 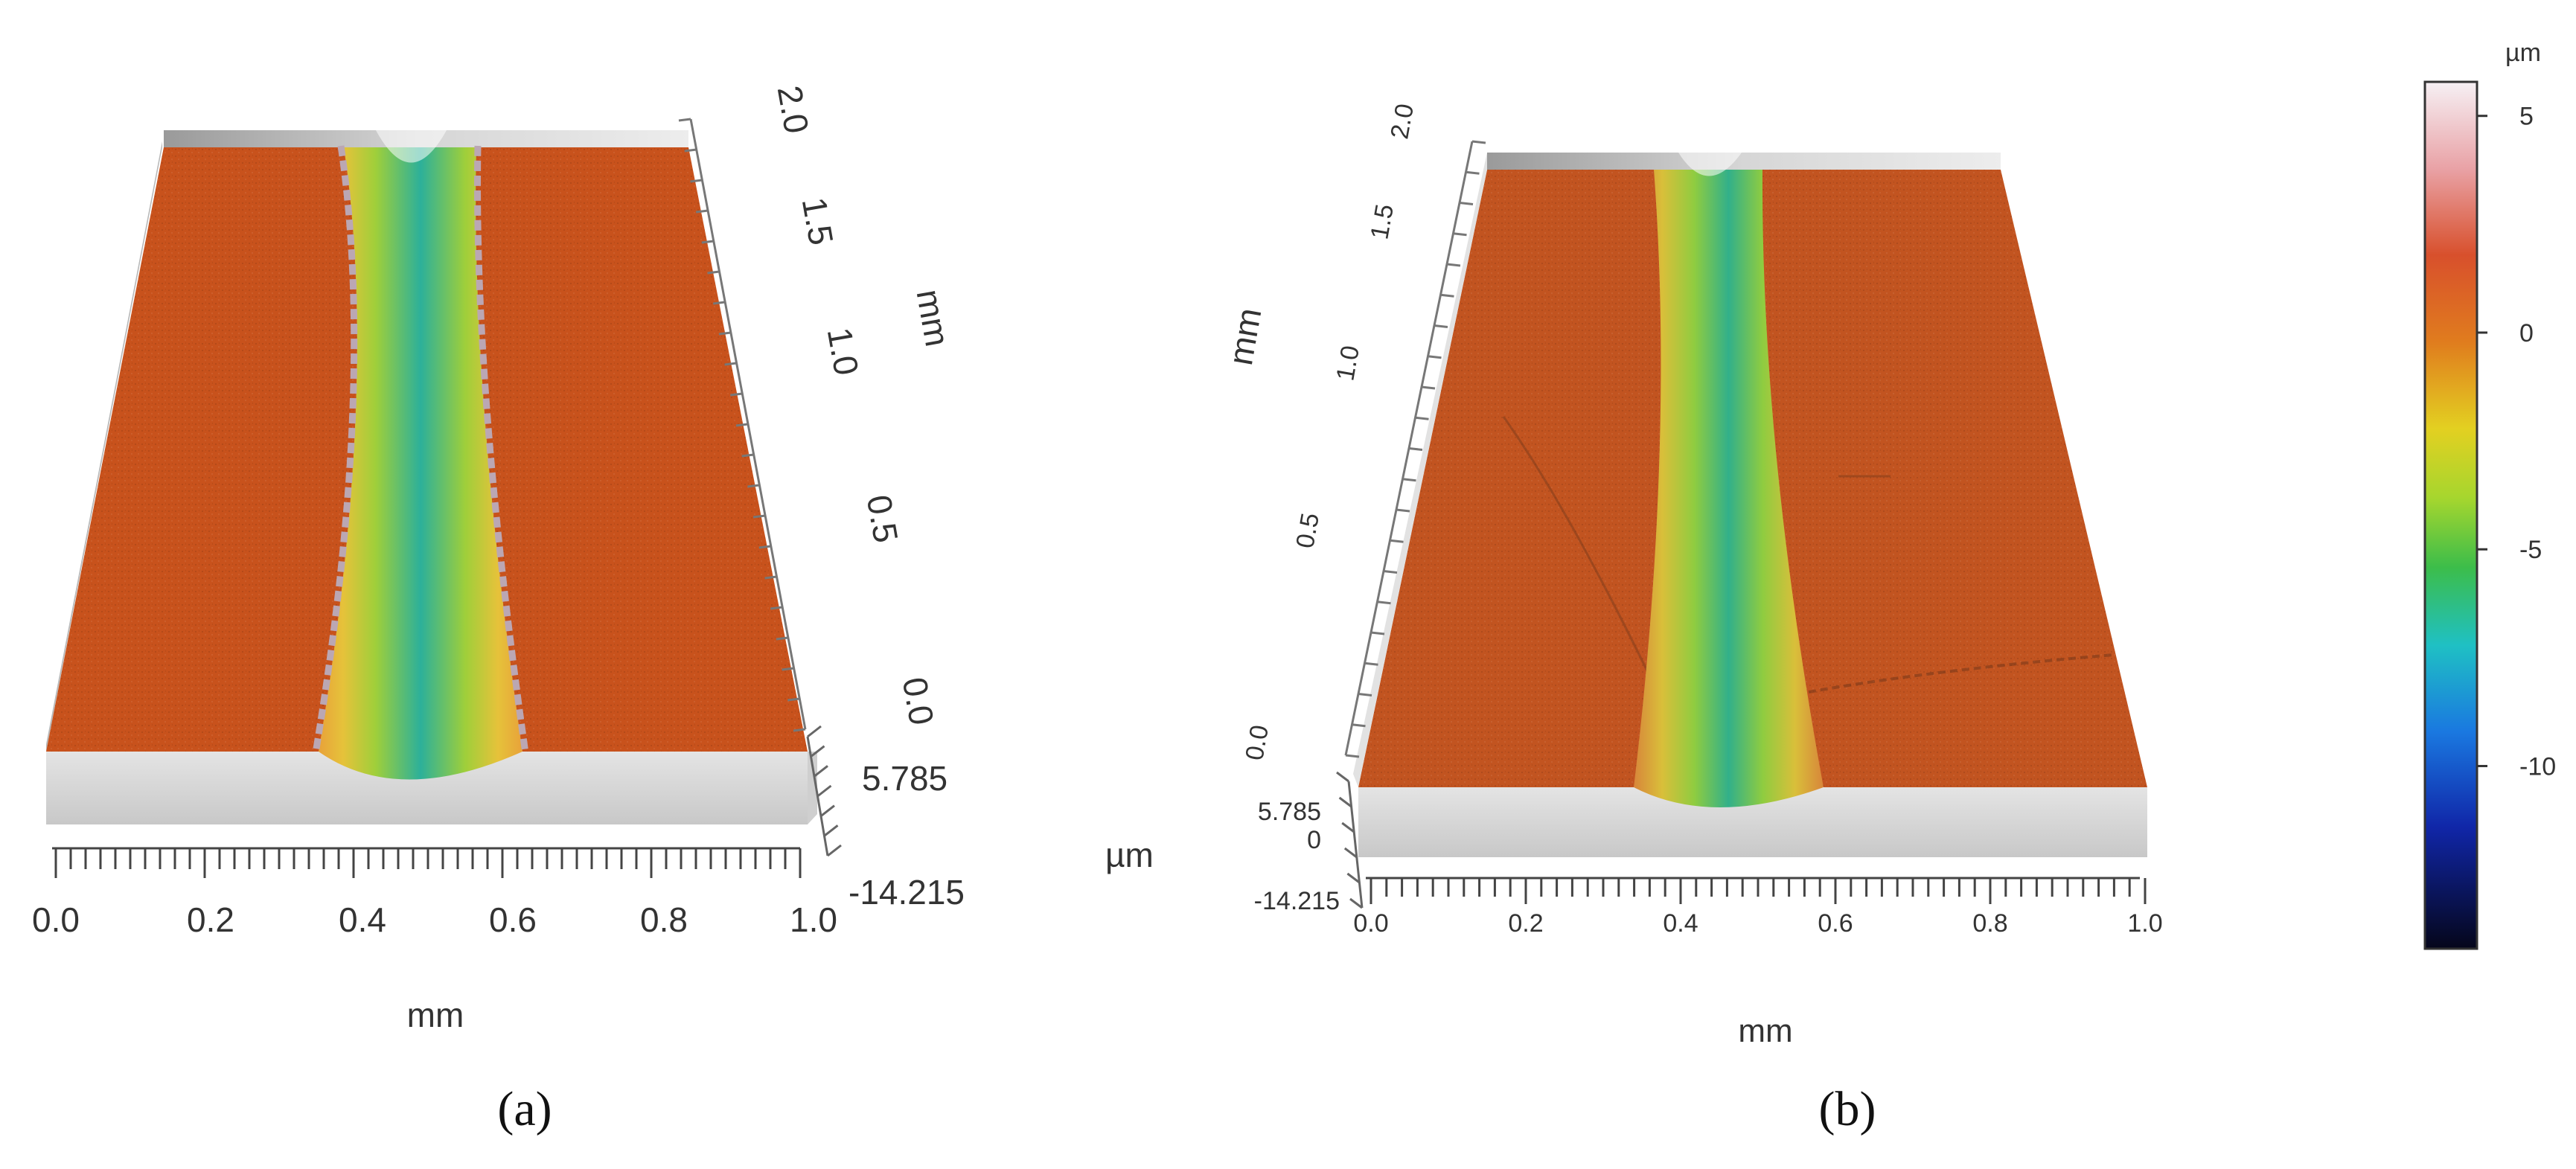 What do you see at coordinates (1348, 363) in the screenshot?
I see `panel-b-y-tick: 1.0` at bounding box center [1348, 363].